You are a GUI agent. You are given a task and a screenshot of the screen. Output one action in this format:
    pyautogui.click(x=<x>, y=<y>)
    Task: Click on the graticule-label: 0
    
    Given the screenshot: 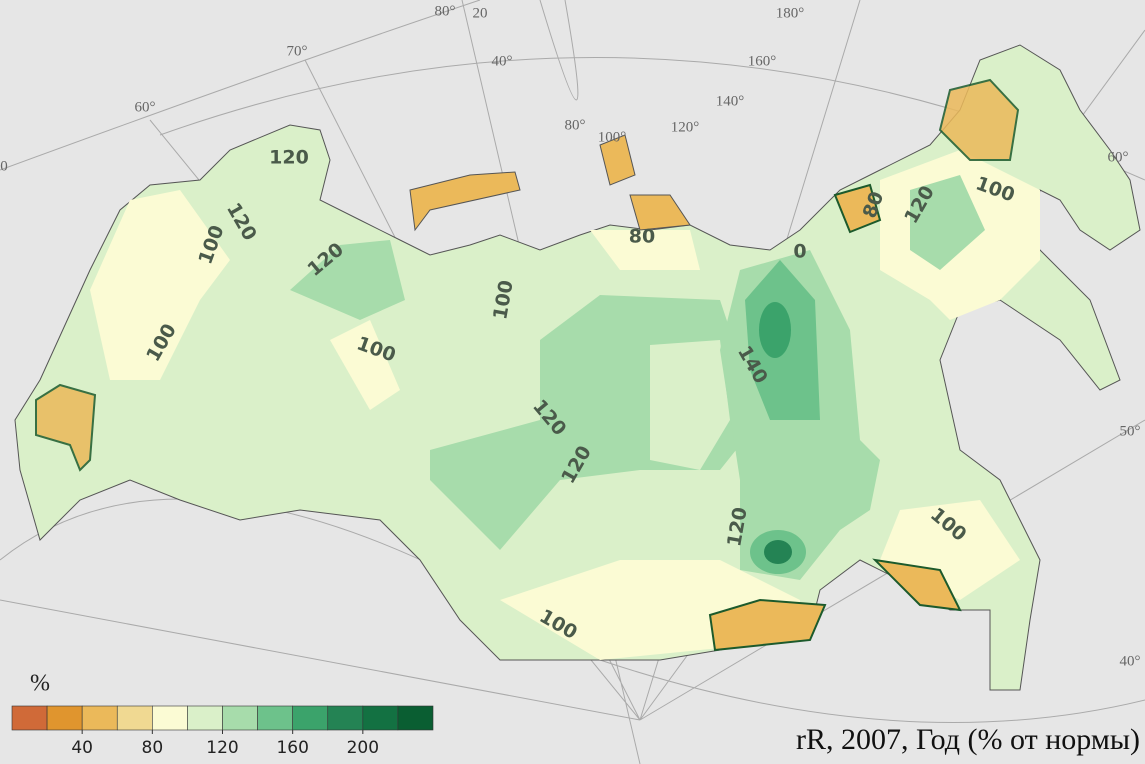 What is the action you would take?
    pyautogui.click(x=4, y=166)
    